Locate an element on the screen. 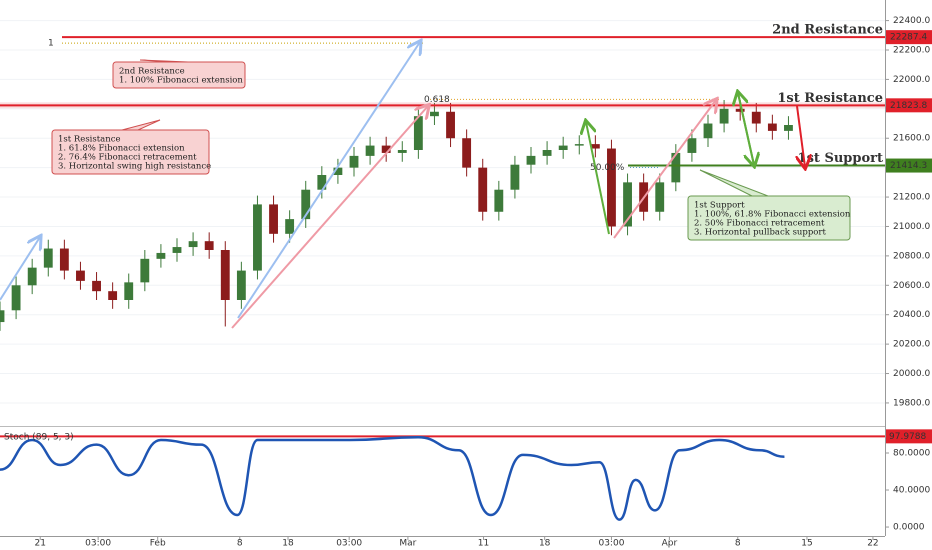 The width and height of the screenshot is (932, 550). price-tag-label: 22287.4 is located at coordinates (908, 38).